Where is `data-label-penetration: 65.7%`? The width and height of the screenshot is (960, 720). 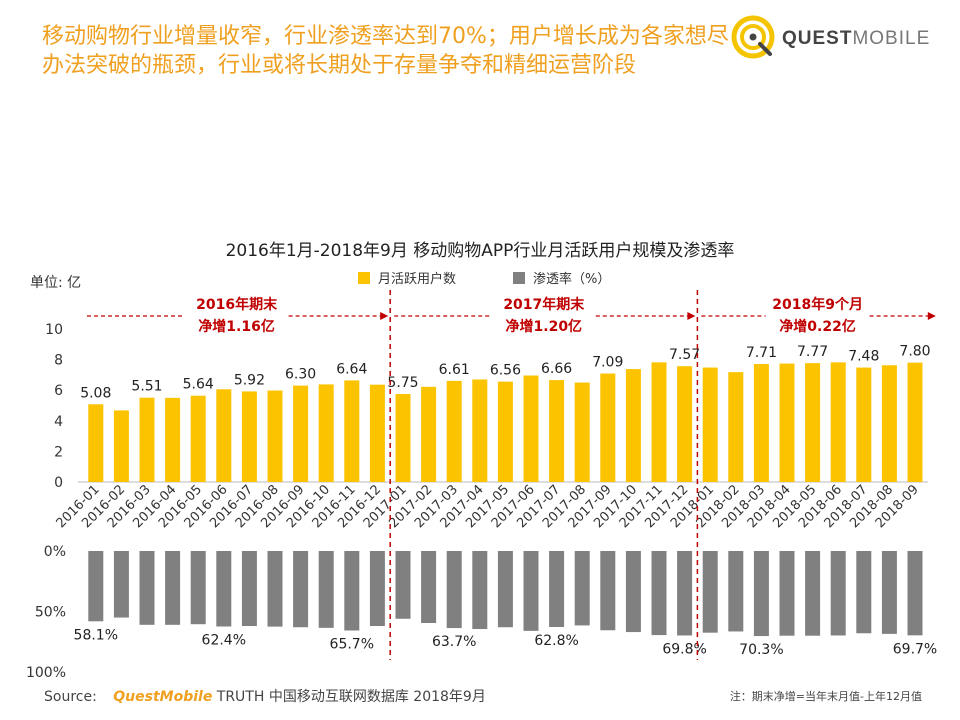
data-label-penetration: 65.7% is located at coordinates (352, 644).